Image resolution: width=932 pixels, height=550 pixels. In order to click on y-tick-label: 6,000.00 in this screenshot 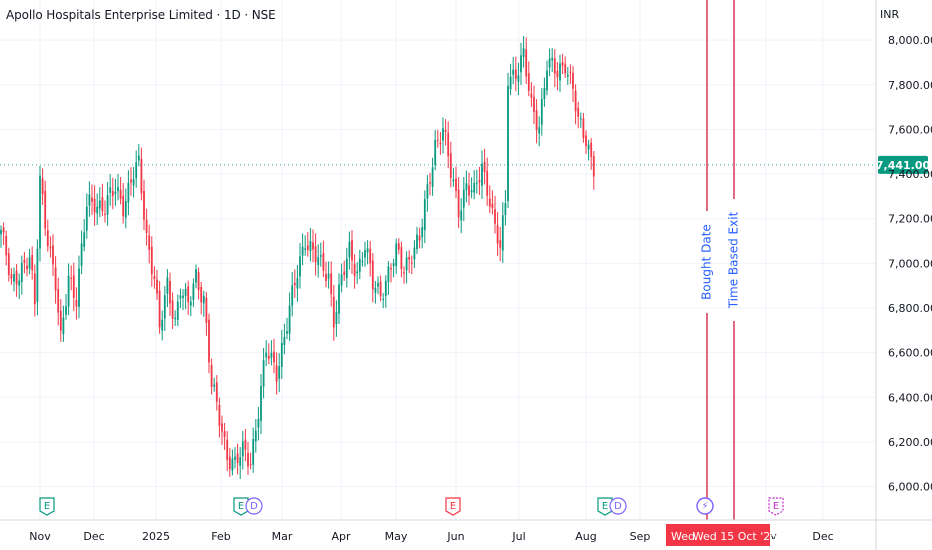, I will do `click(910, 487)`.